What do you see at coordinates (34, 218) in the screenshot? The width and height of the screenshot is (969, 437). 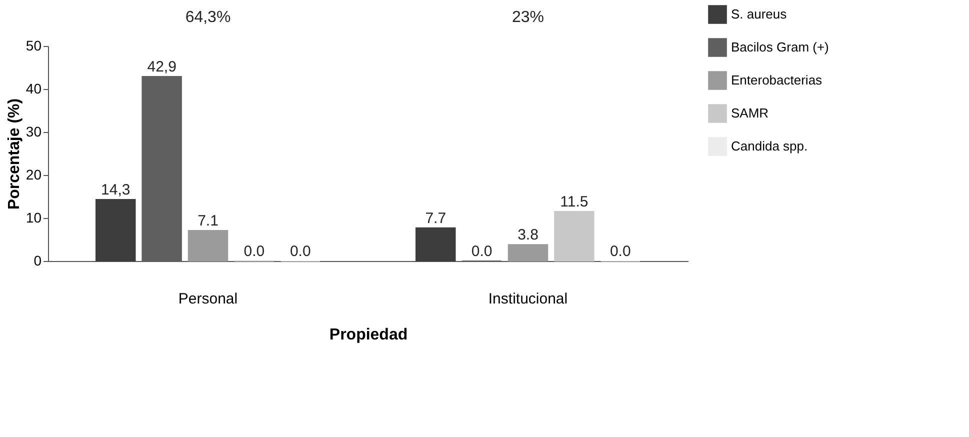 I see `y-tick-label: 10` at bounding box center [34, 218].